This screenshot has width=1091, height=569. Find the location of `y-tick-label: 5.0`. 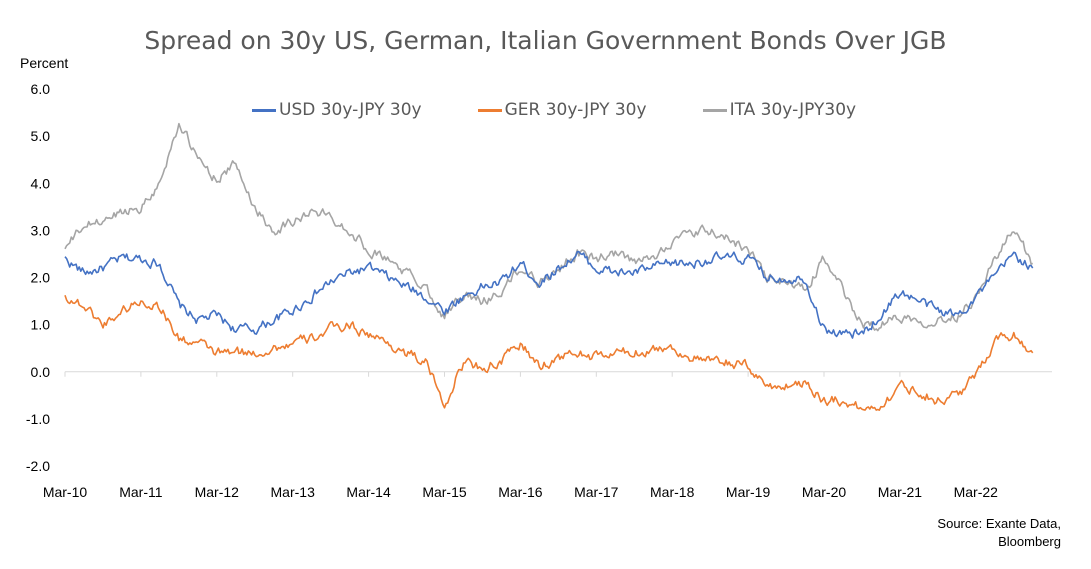

y-tick-label: 5.0 is located at coordinates (41, 136).